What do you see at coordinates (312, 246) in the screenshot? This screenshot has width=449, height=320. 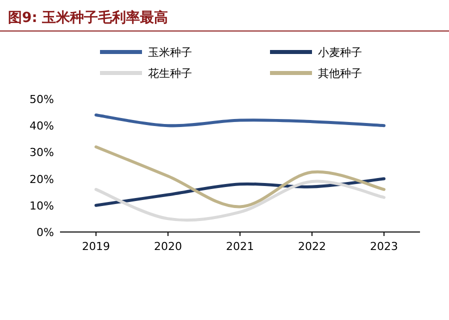 I see `x-tick-label: 2022` at bounding box center [312, 246].